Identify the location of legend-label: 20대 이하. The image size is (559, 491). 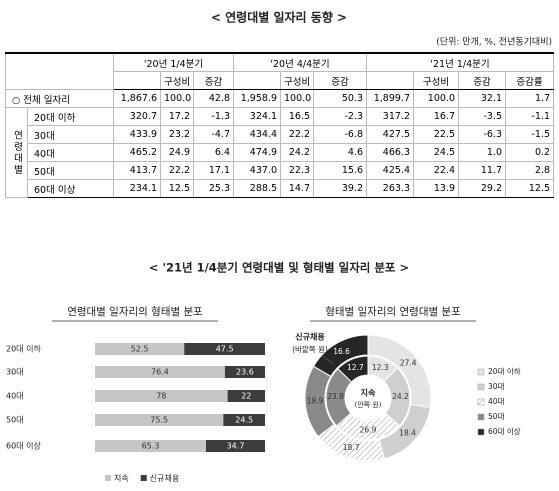
(504, 371).